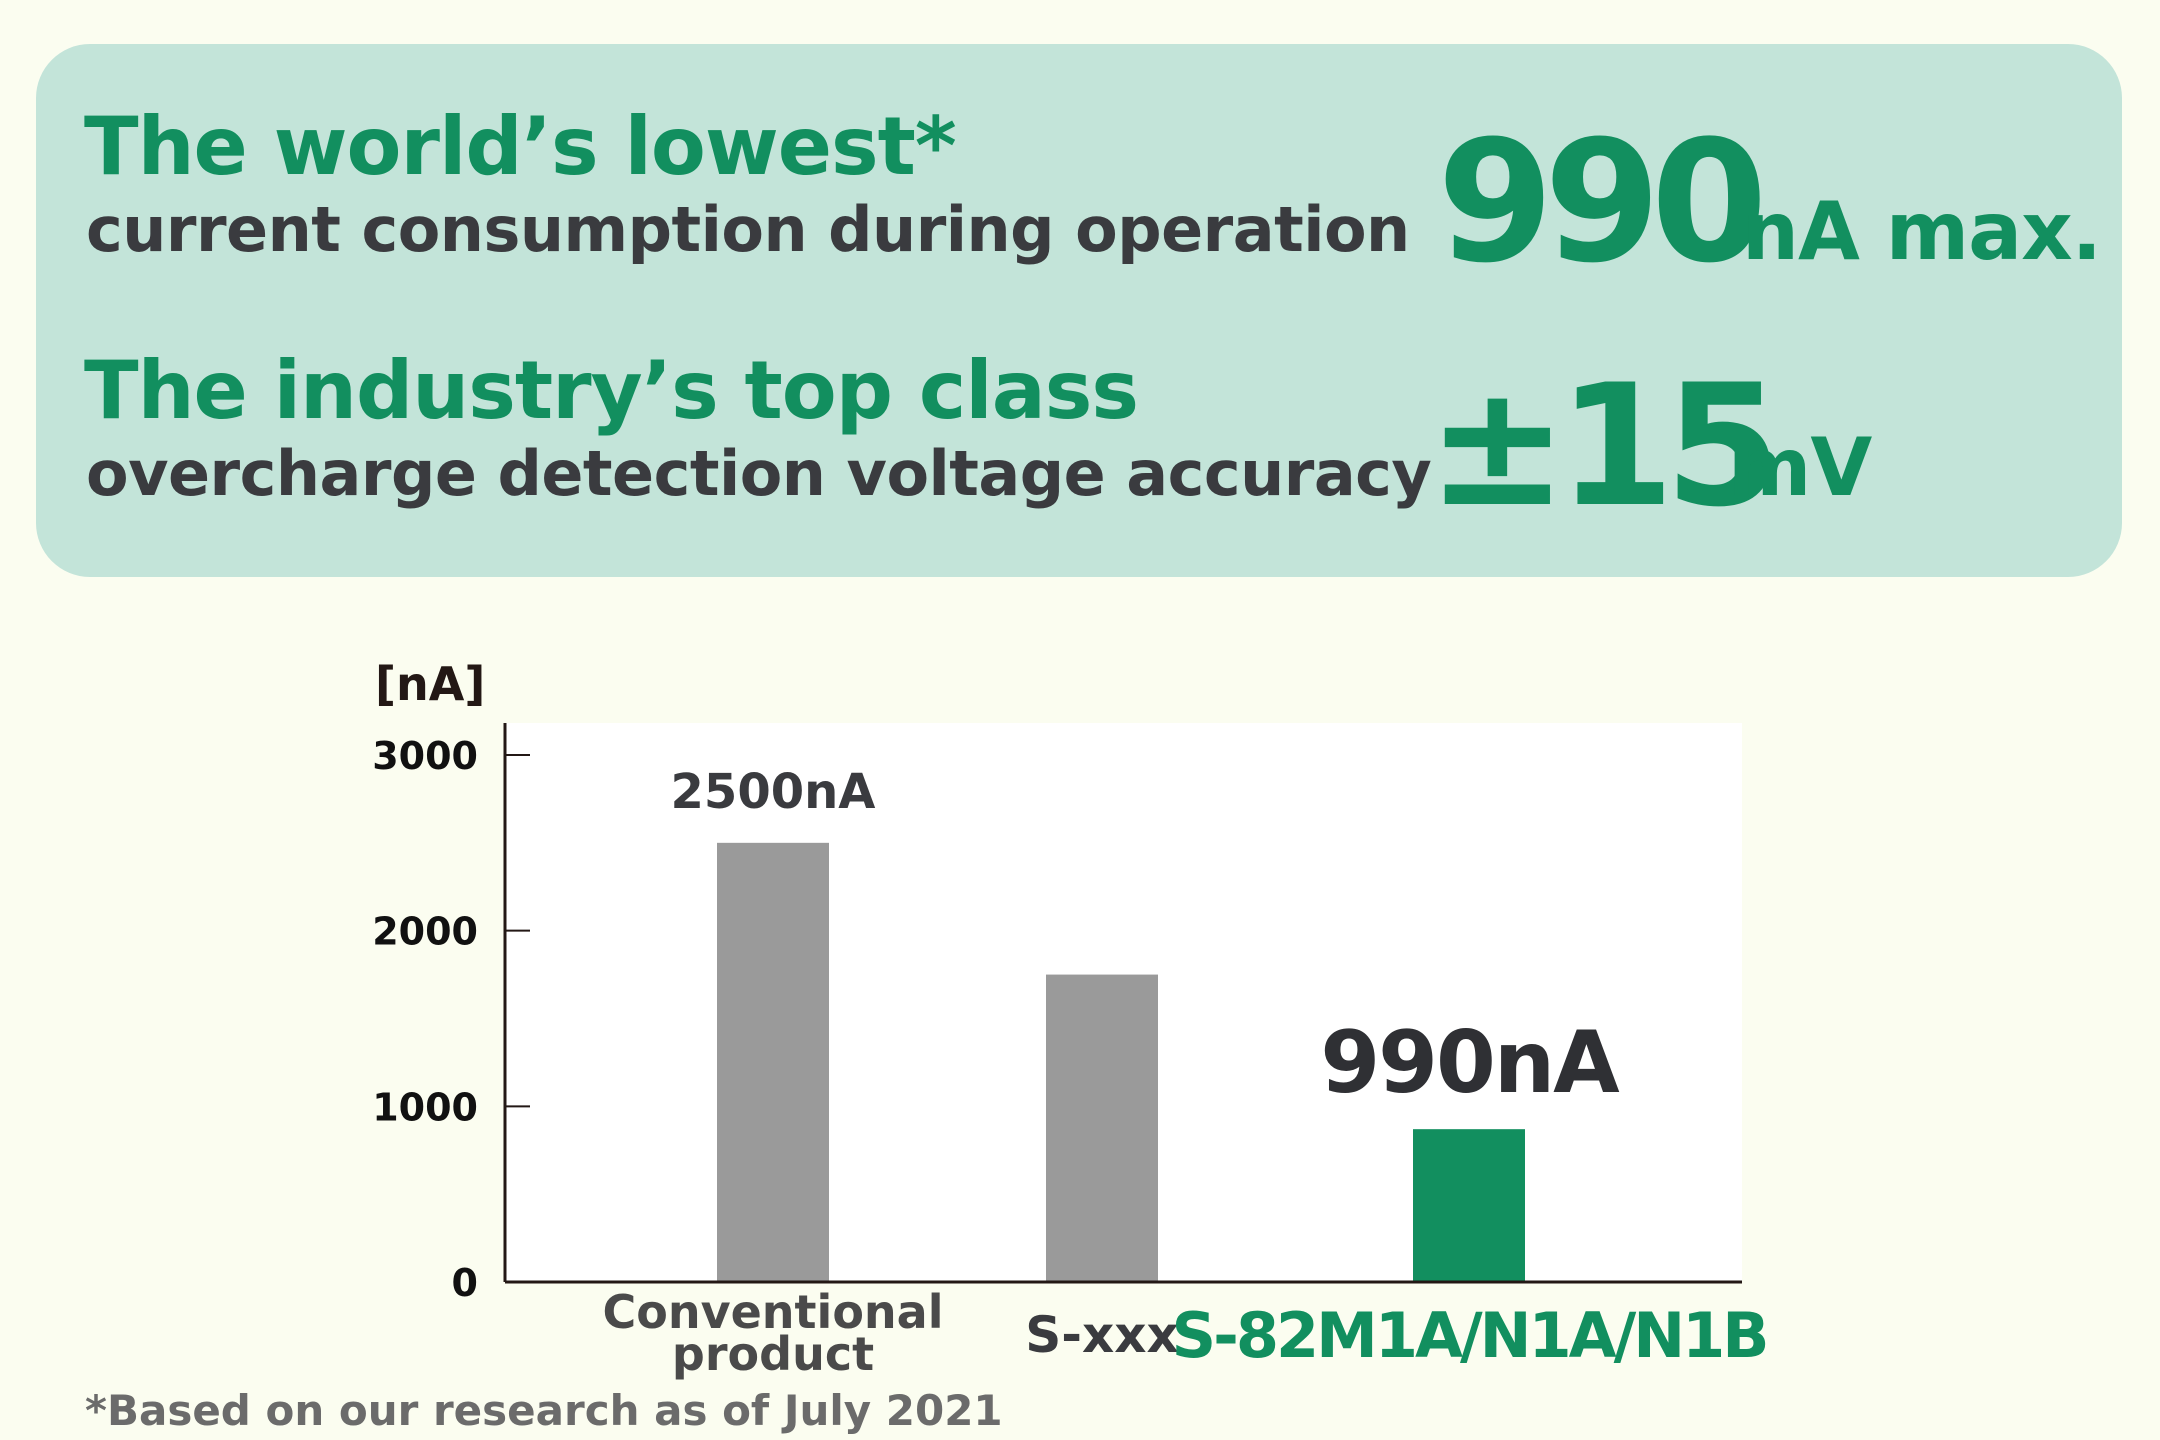 Image resolution: width=2160 pixels, height=1440 pixels. I want to click on headline-accuracy-subtitle: overcharge detection voltage accuracy, so click(759, 473).